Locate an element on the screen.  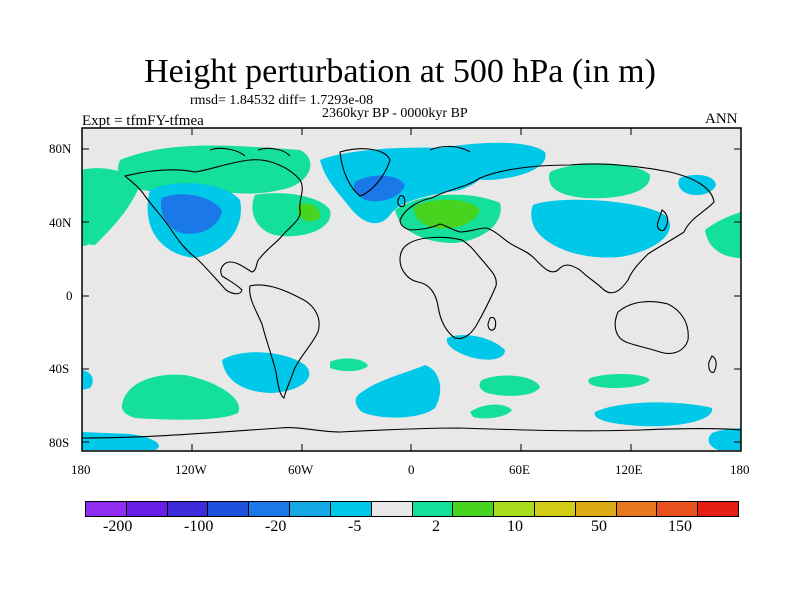
green-south-pacific is located at coordinates (180, 397).